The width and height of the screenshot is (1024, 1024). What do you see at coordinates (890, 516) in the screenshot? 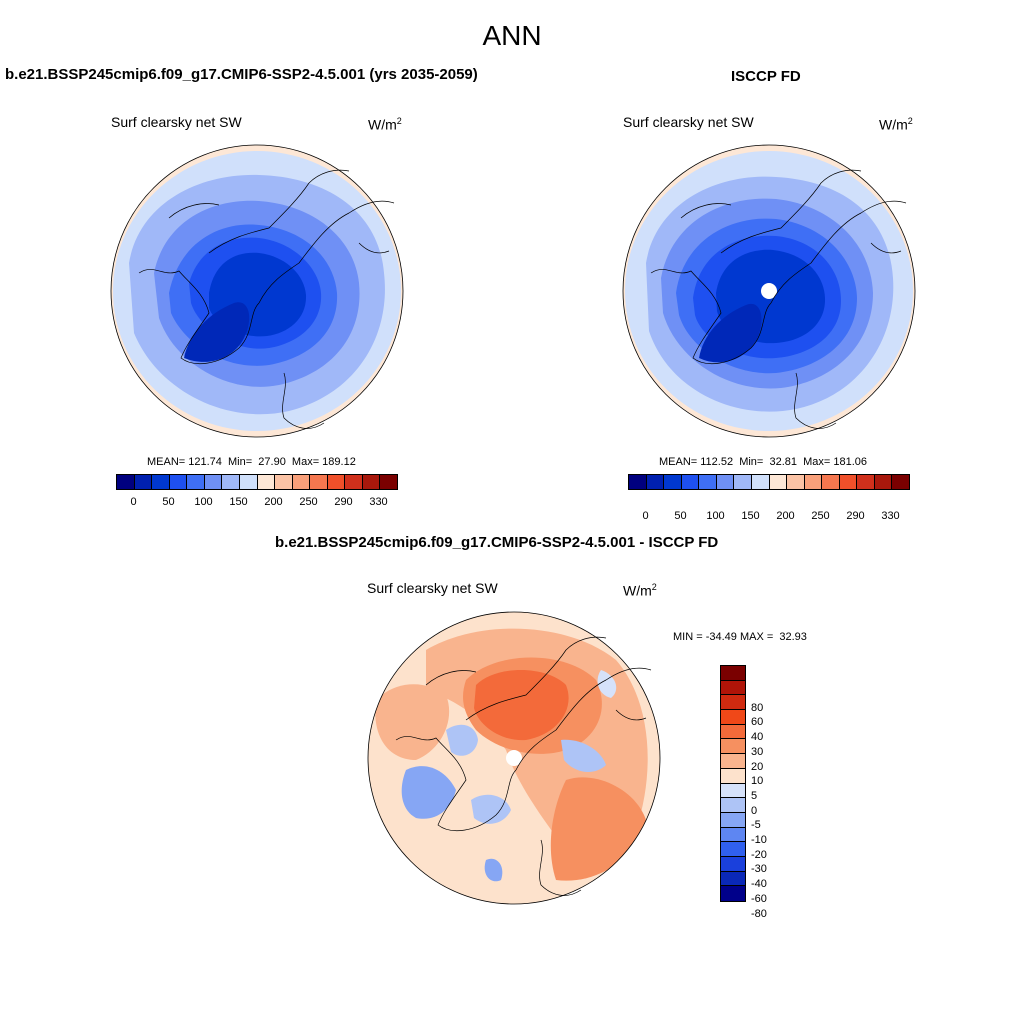
I see `obs-colorbar-tick-label: 330` at bounding box center [890, 516].